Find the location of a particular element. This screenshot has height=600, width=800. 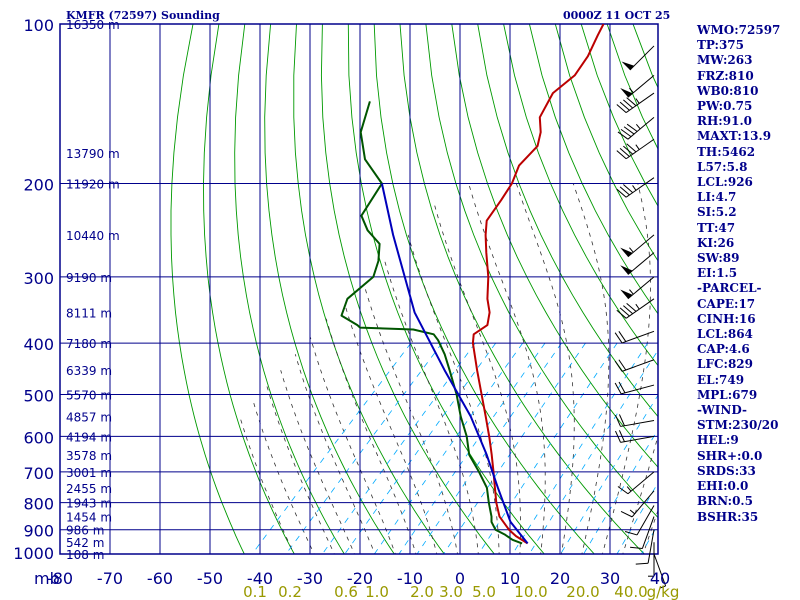

pressure-unit-label: mb is located at coordinates (47, 578).